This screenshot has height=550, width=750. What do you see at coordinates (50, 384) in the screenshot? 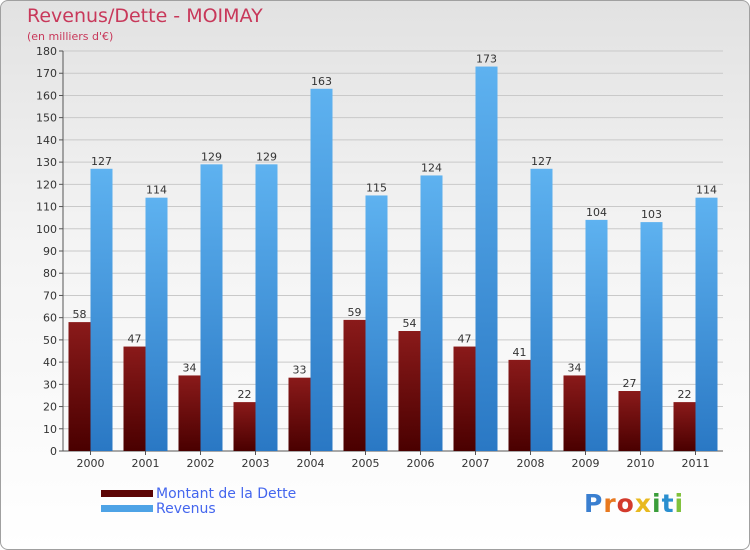
I see `y-tick-label: 30` at bounding box center [50, 384].